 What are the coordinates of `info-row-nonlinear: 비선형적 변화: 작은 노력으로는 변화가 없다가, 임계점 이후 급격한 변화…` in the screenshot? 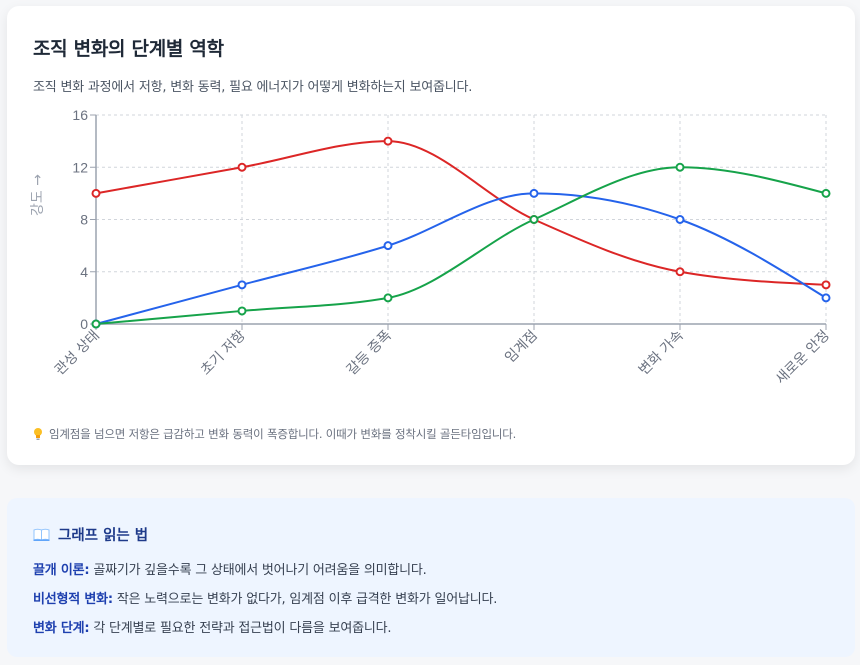 It's located at (265, 597).